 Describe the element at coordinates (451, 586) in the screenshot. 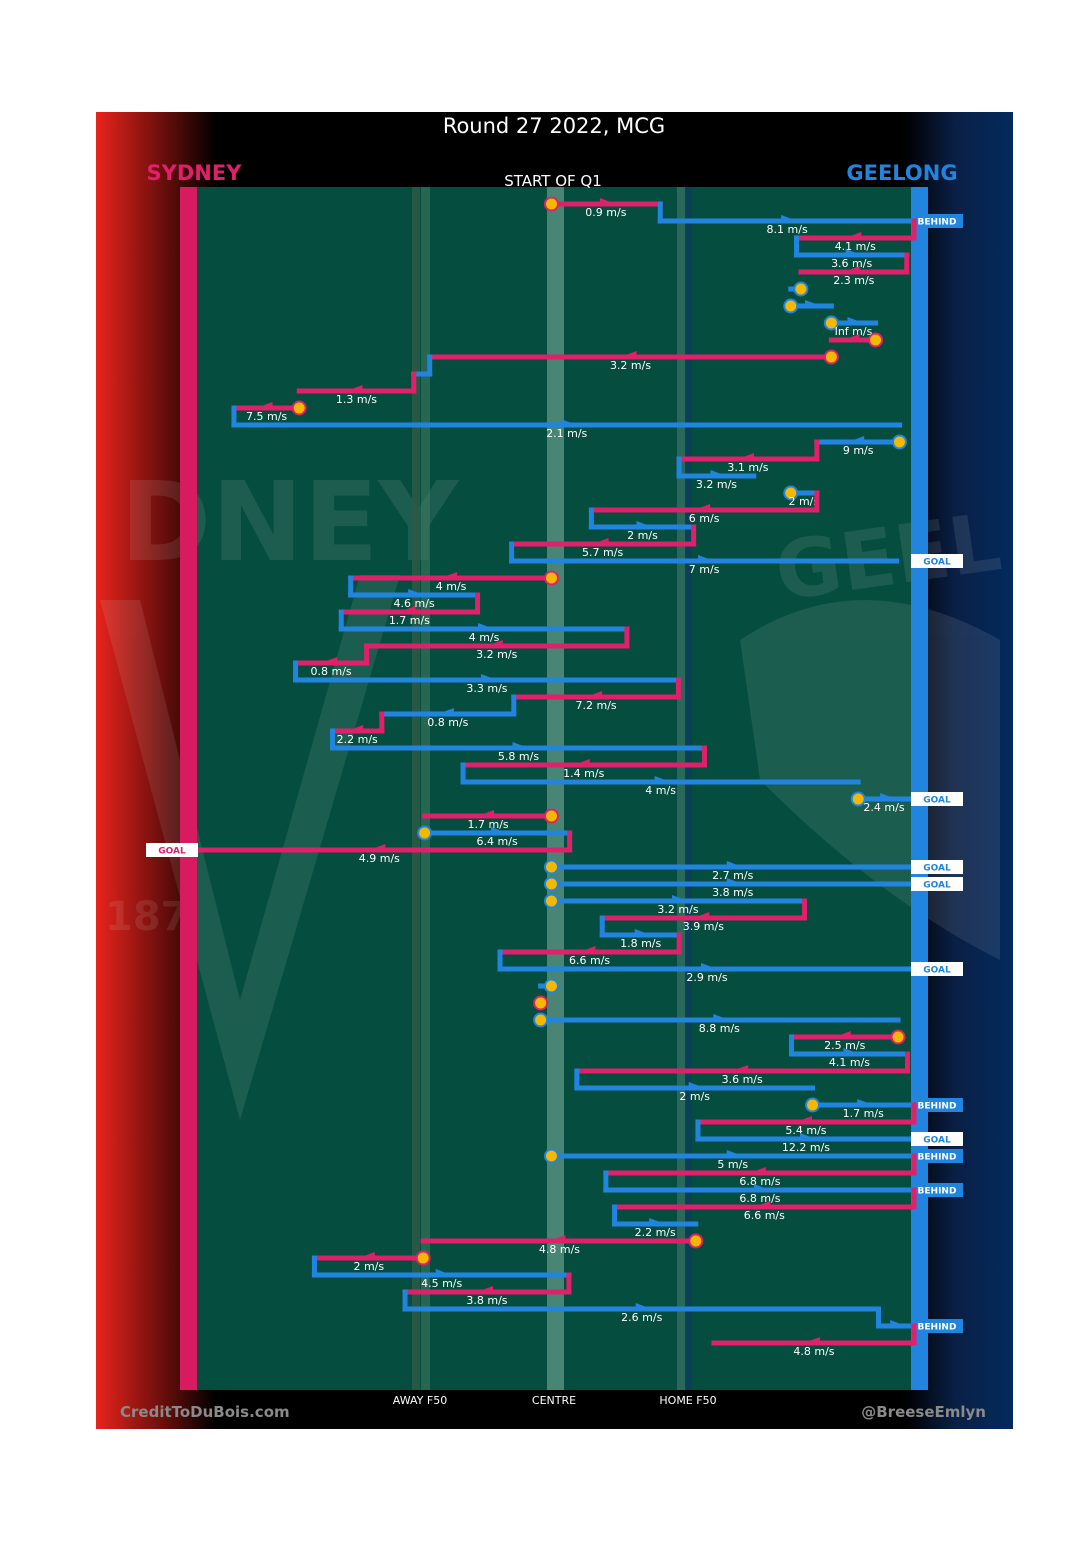

I see `speed-label: 4 m/s` at that location.